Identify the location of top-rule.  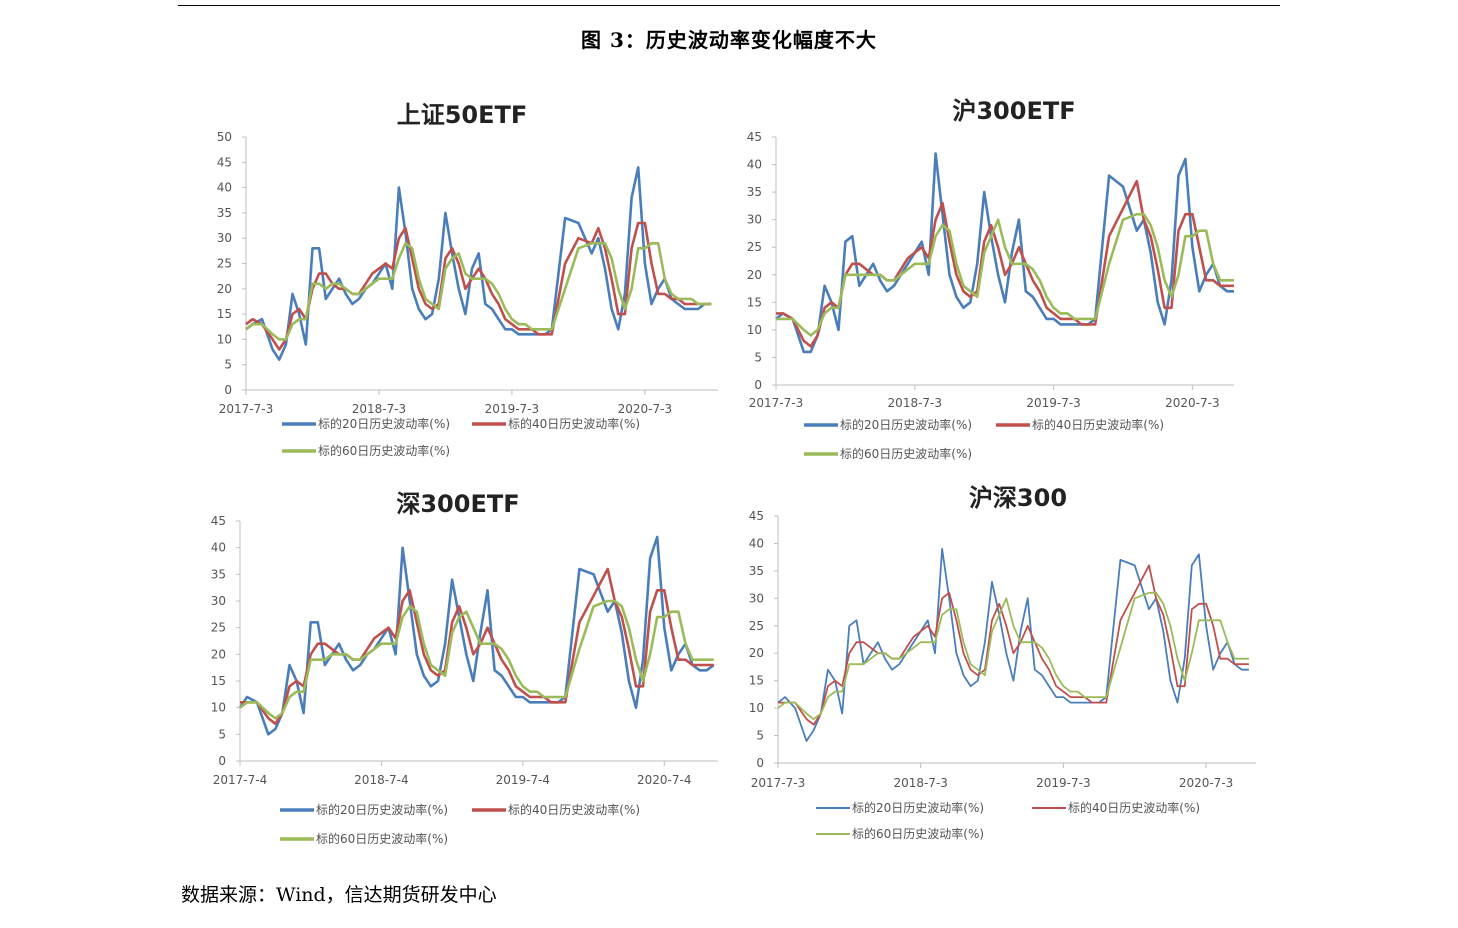
(729, 5).